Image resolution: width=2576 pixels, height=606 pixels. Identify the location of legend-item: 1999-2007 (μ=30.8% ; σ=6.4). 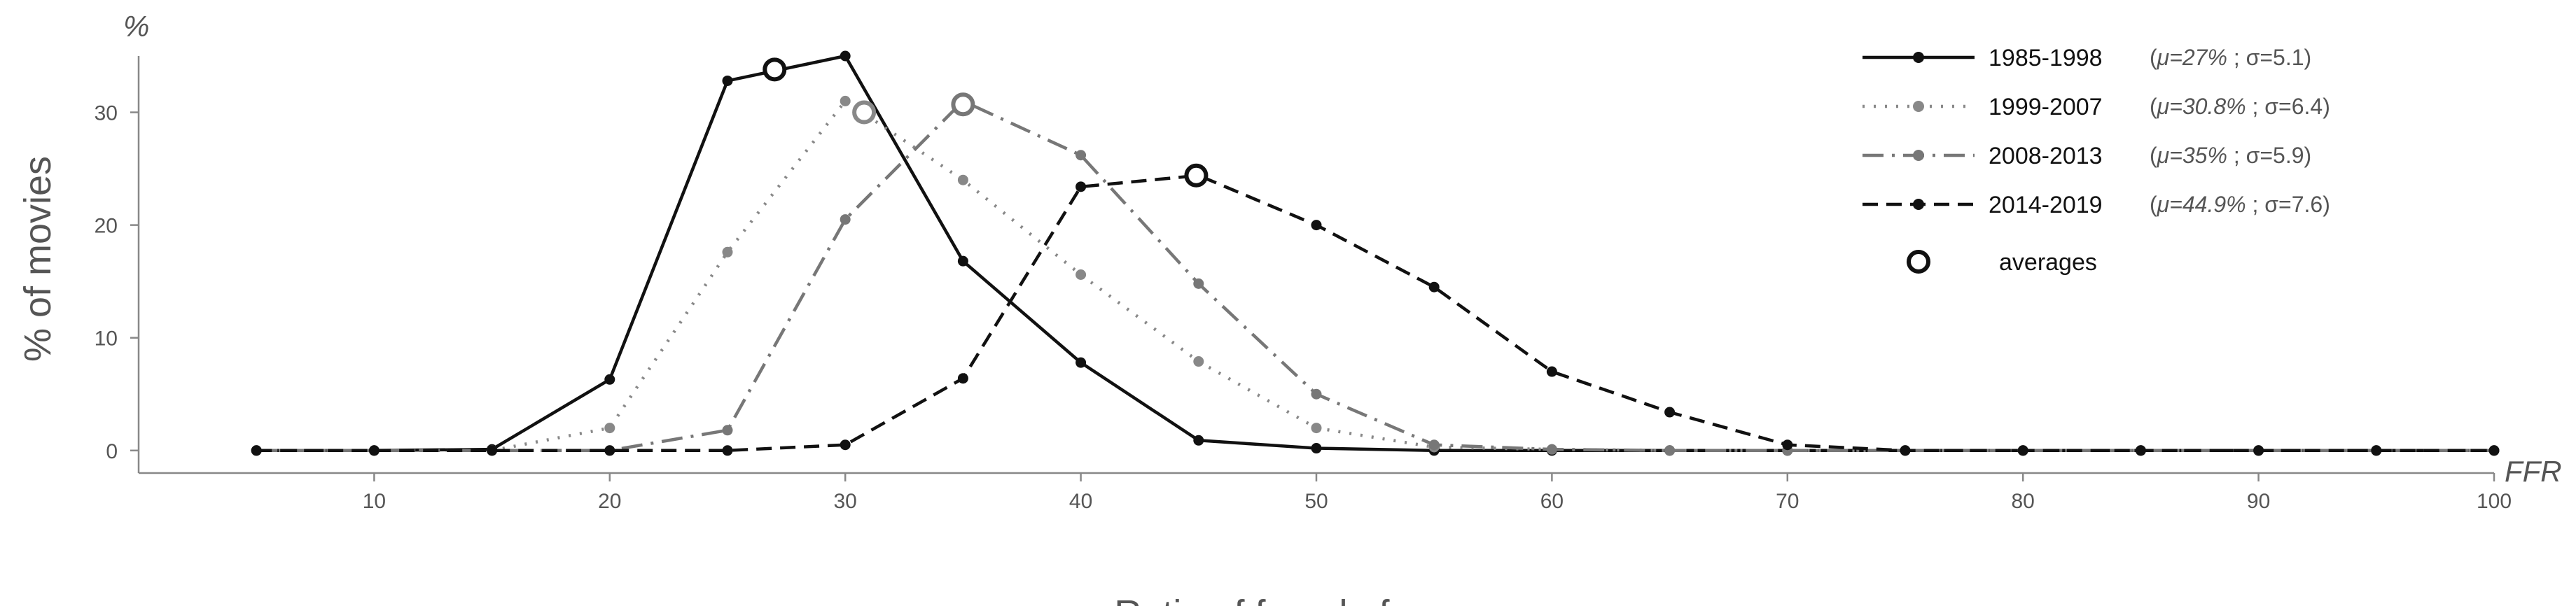
(2096, 107).